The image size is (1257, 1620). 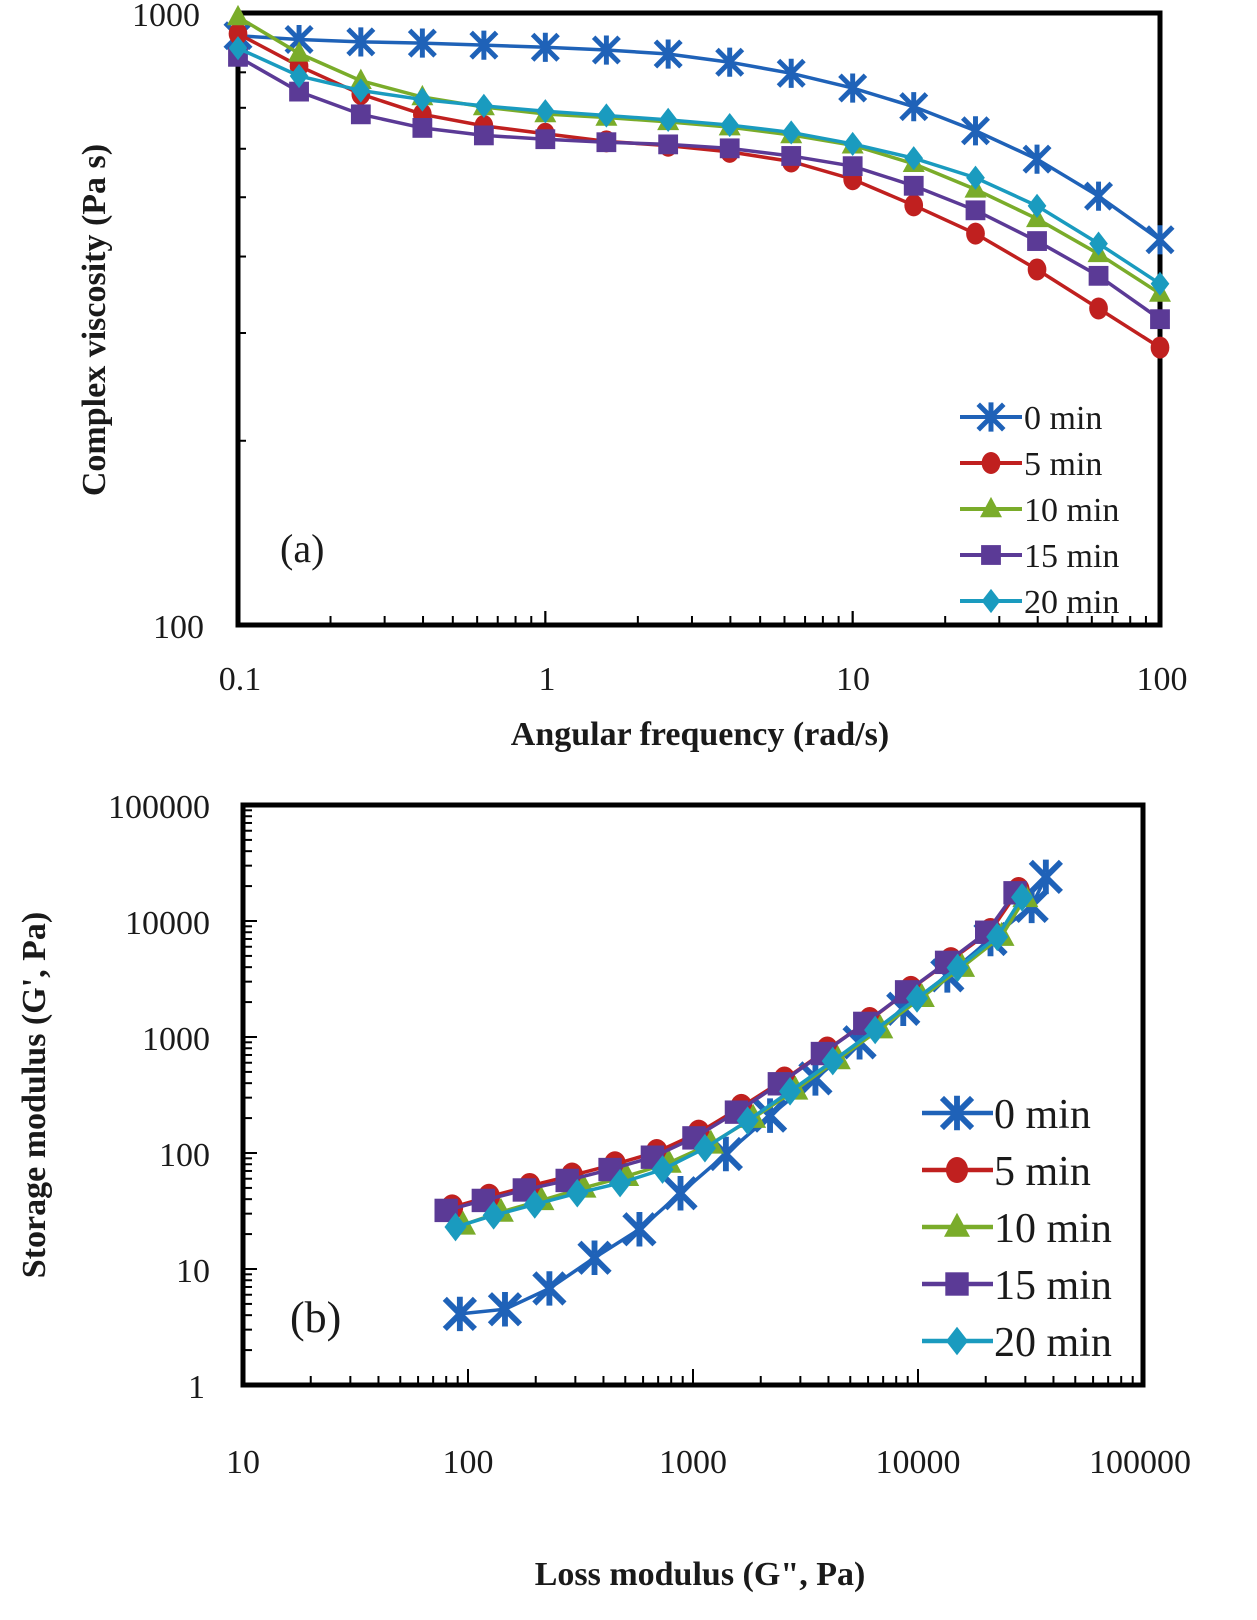 I want to click on panel-a-legend: 0 min 5 min 10 min 15 min 20 min, so click(x=1039, y=510).